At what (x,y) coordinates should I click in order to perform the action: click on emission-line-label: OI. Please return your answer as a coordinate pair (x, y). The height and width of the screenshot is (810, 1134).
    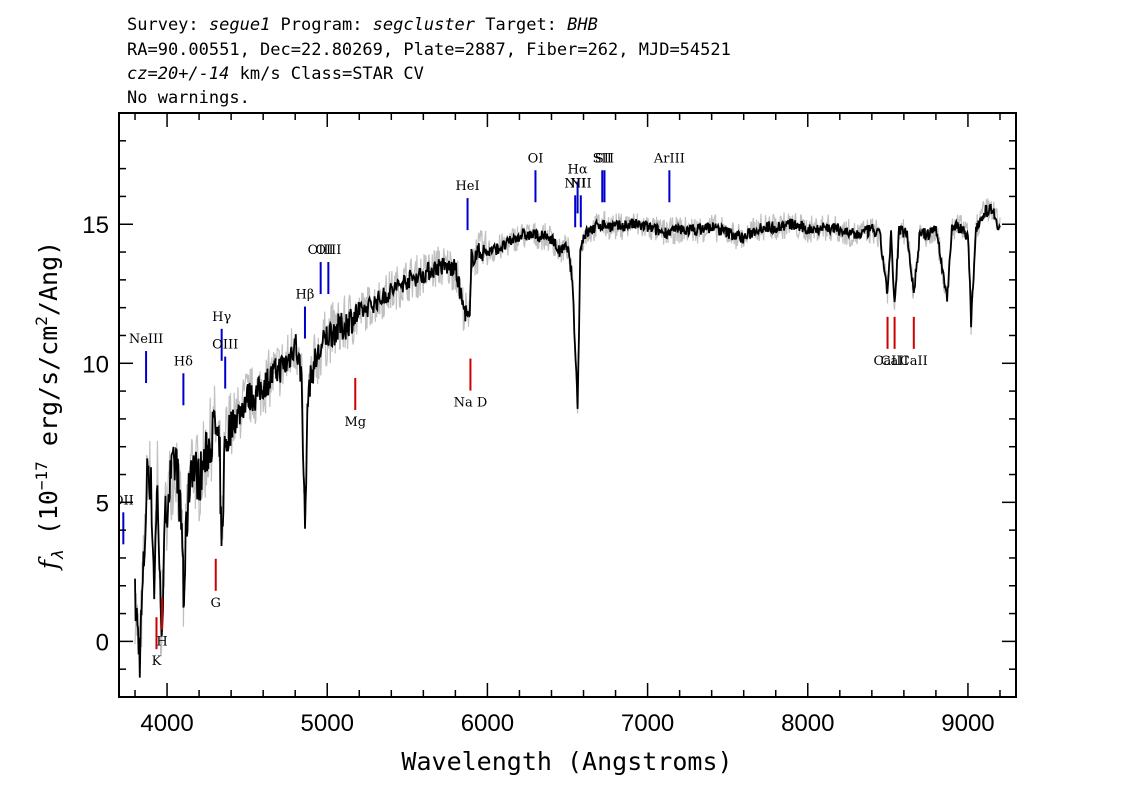
    Looking at the image, I should click on (536, 158).